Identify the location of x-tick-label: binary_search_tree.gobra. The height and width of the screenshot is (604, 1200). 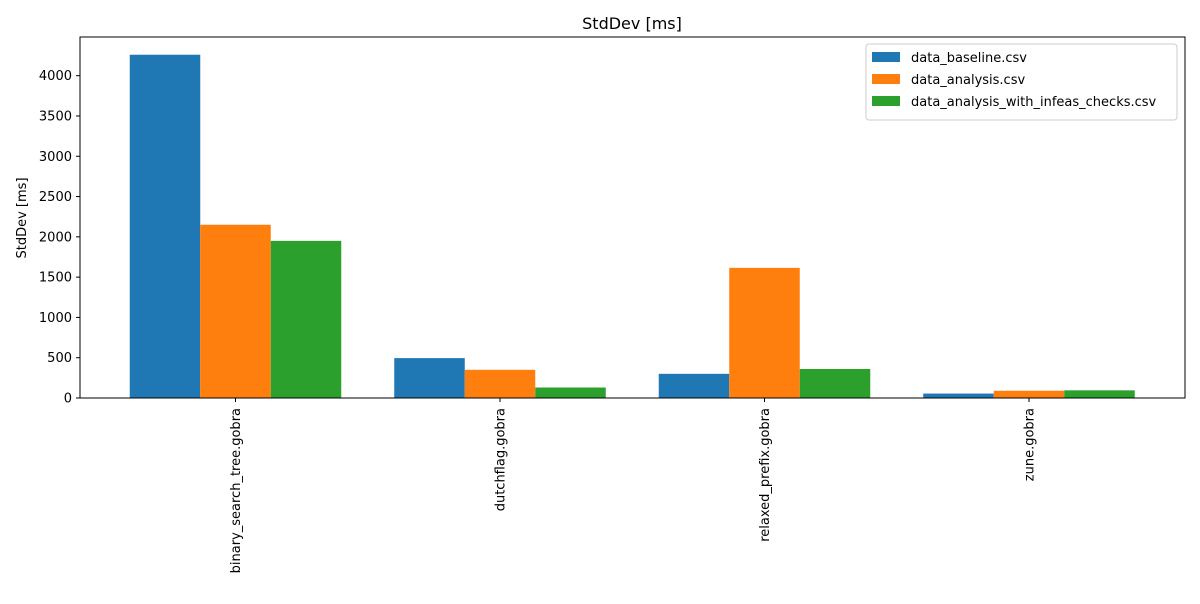
(236, 490).